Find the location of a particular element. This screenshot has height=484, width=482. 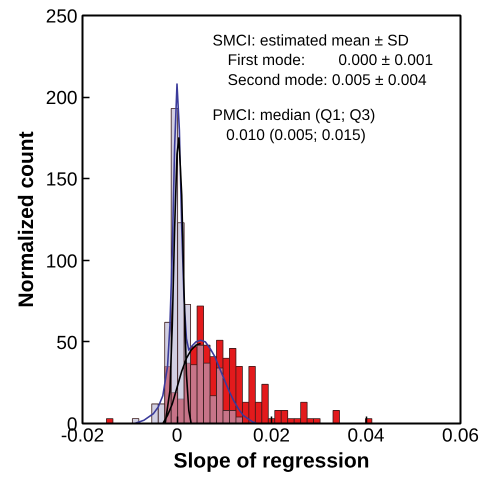

x-tick-label: 0.02 is located at coordinates (271, 436).